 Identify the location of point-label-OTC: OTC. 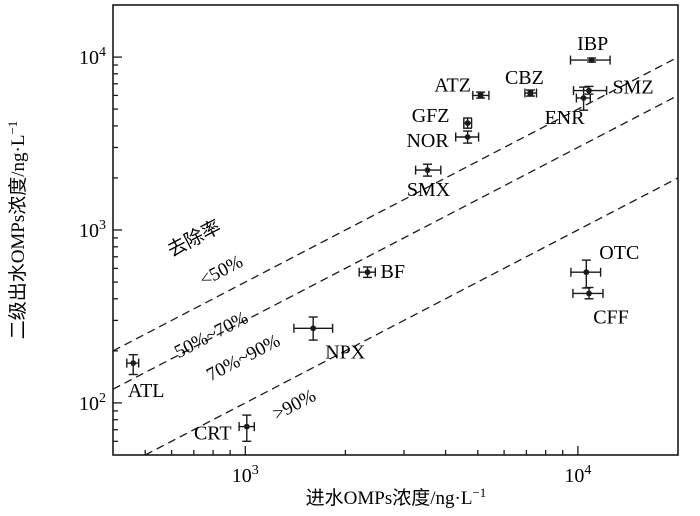
(619, 253).